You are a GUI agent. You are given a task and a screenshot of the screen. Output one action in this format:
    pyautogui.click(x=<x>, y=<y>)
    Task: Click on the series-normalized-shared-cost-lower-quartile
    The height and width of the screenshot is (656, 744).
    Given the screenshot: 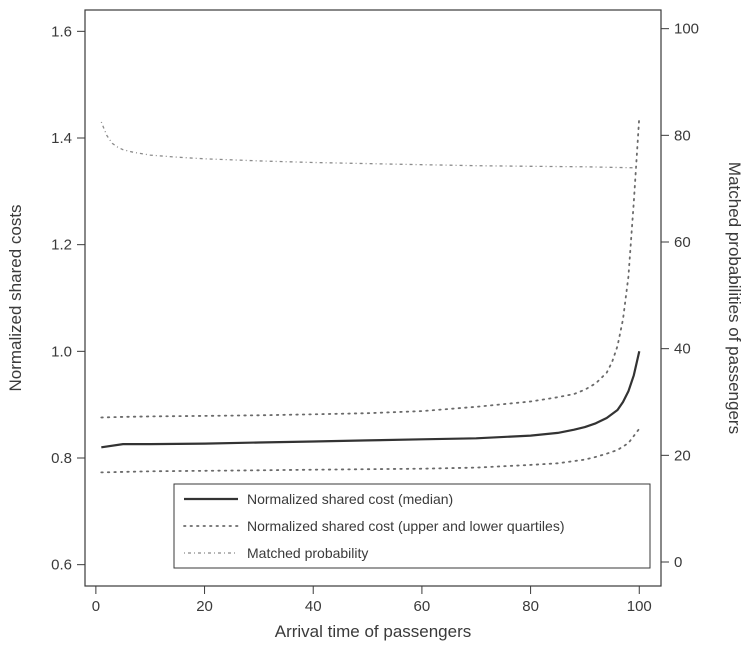 What is the action you would take?
    pyautogui.click(x=370, y=450)
    